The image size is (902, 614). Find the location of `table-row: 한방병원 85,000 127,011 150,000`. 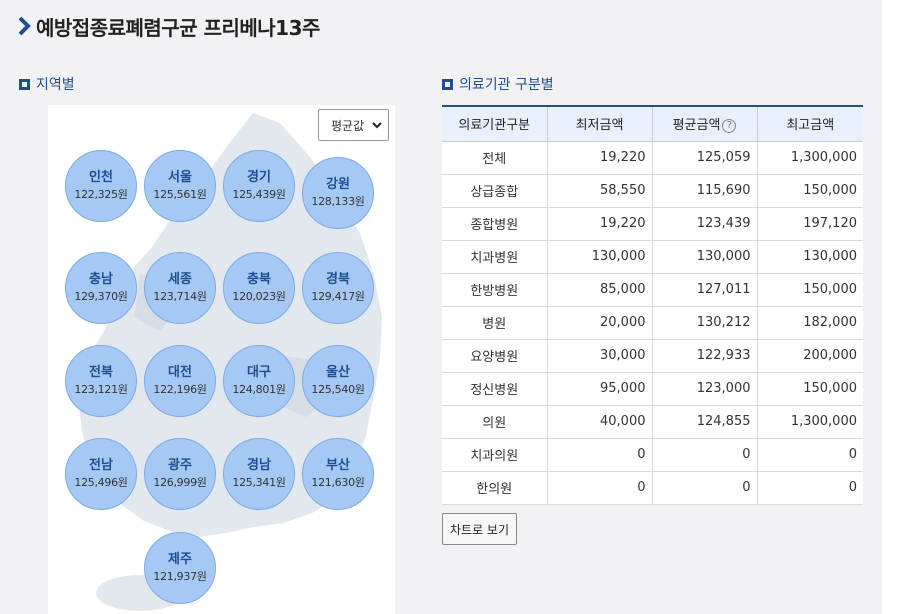

table-row: 한방병원 85,000 127,011 150,000 is located at coordinates (652, 290).